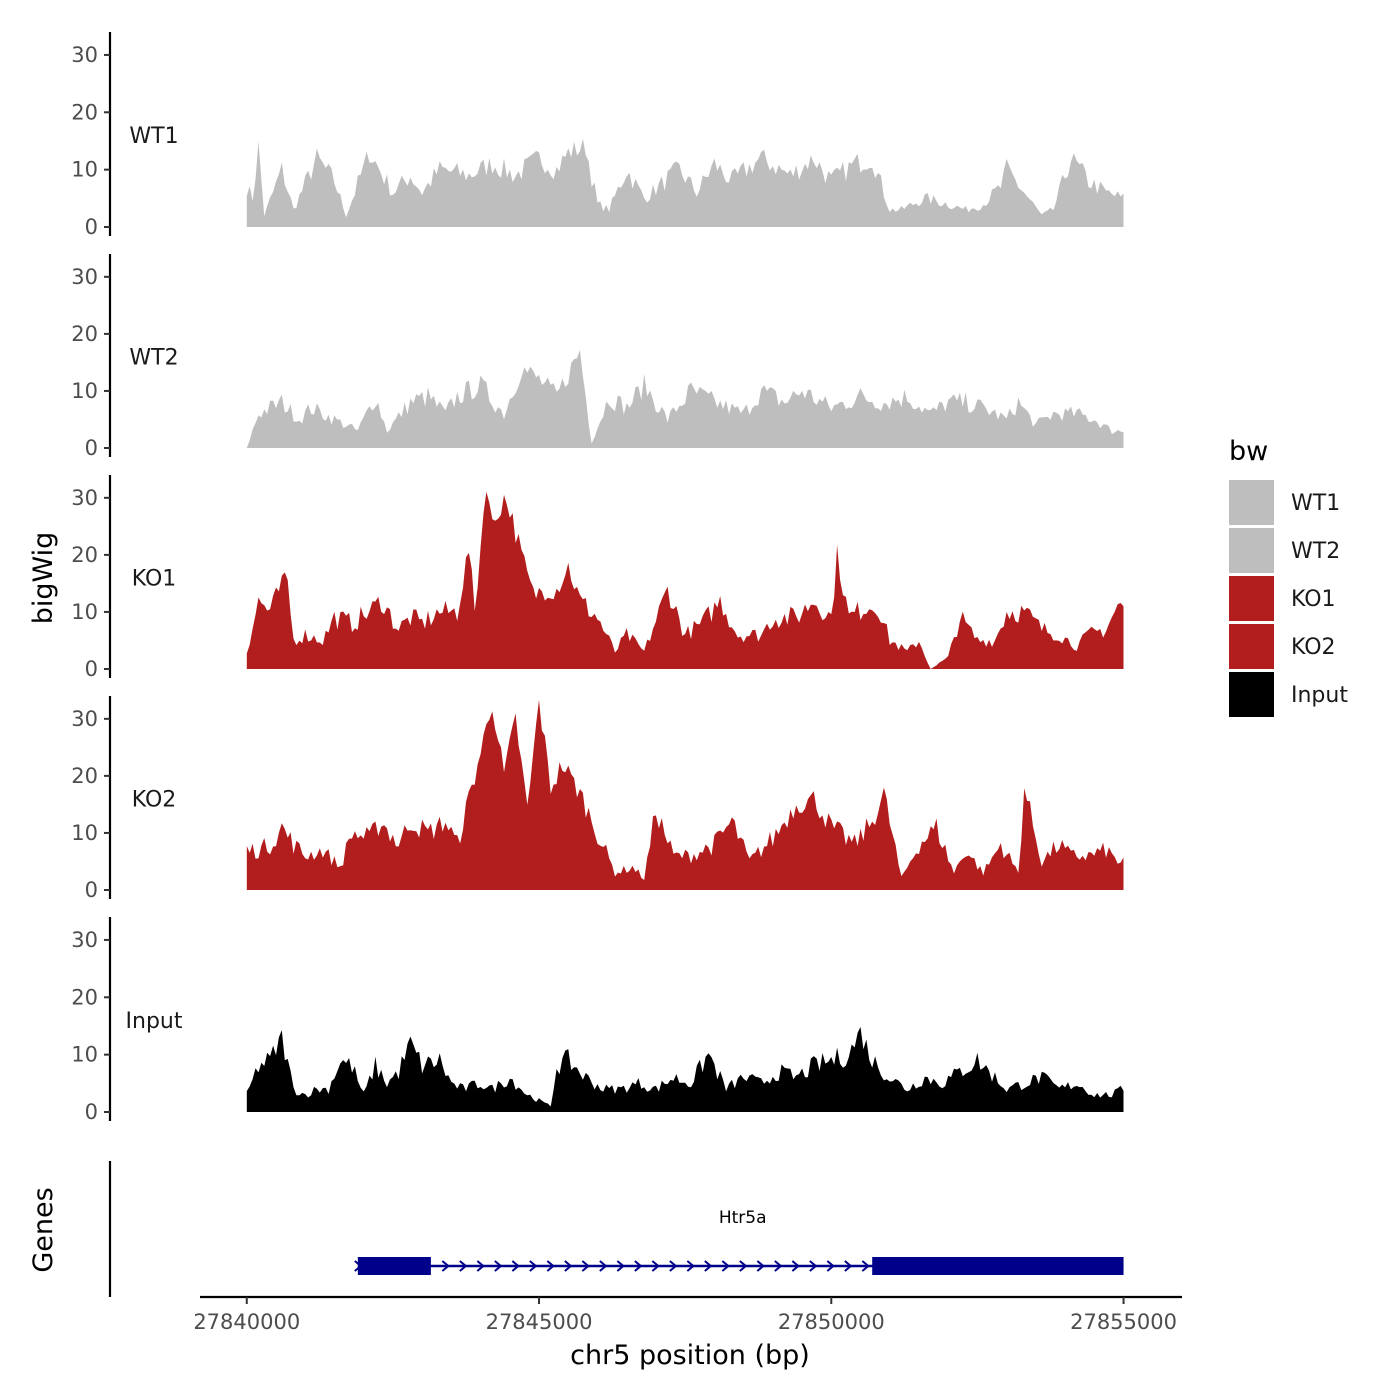  I want to click on legend-label: WT2, so click(1315, 551).